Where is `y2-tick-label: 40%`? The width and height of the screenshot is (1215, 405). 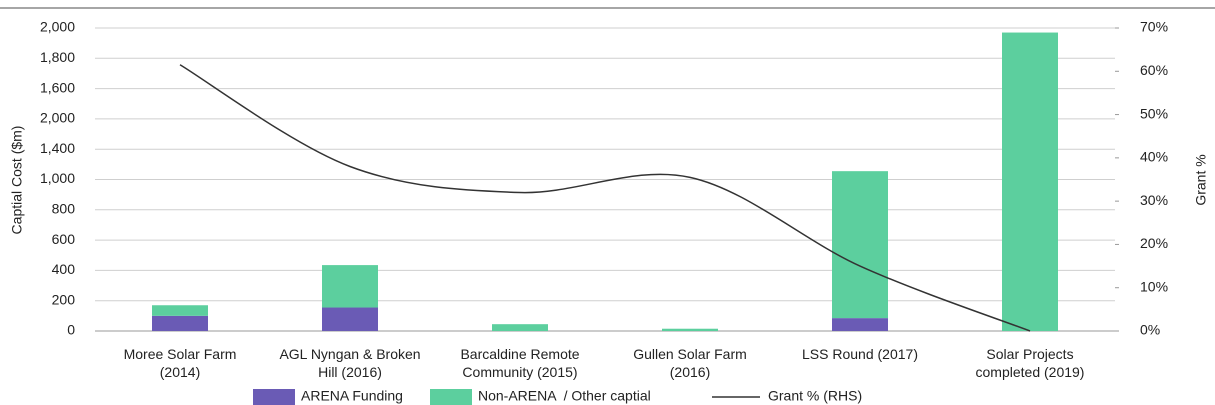
y2-tick-label: 40% is located at coordinates (1154, 157).